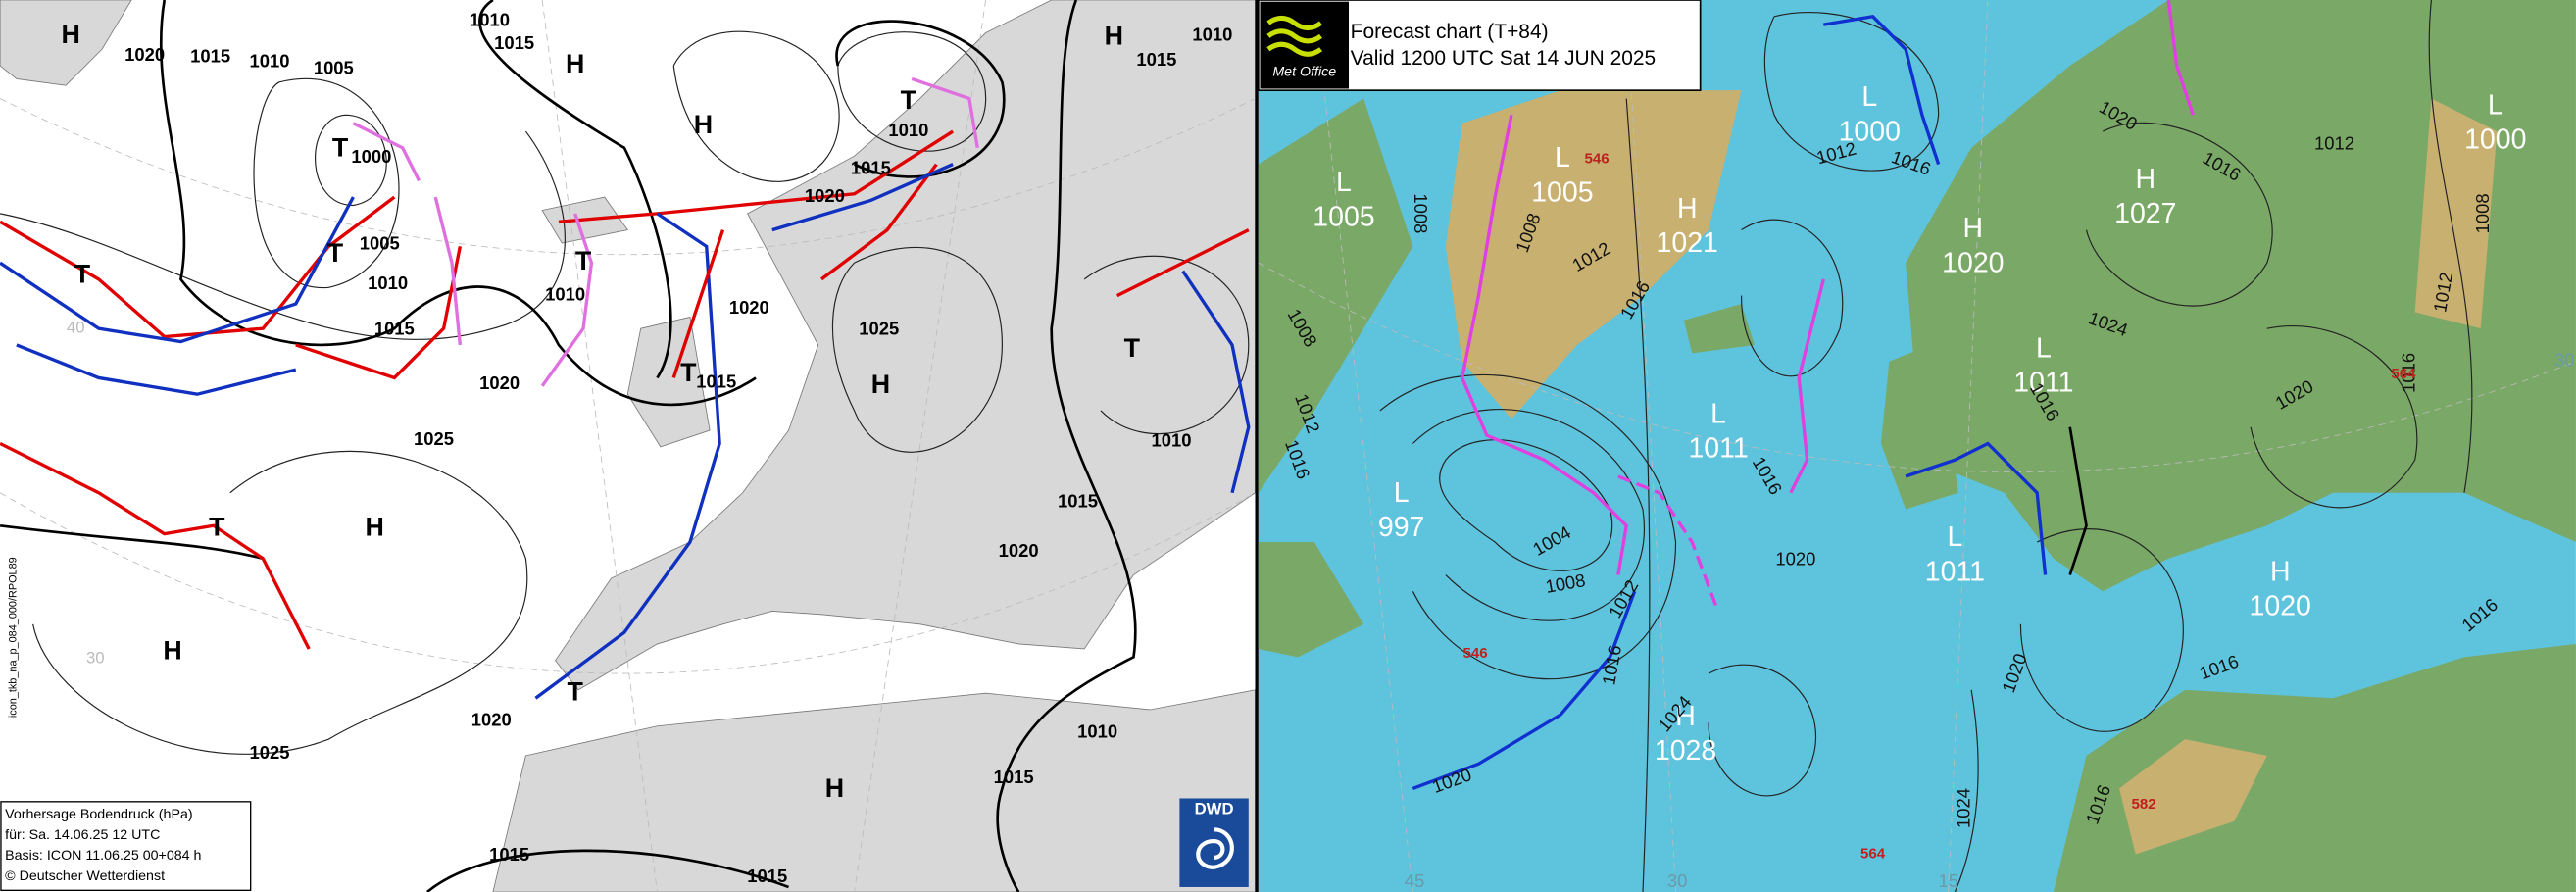 This screenshot has width=2576, height=892. What do you see at coordinates (85, 876) in the screenshot?
I see `info-line: © Deutscher Wetterdienst` at bounding box center [85, 876].